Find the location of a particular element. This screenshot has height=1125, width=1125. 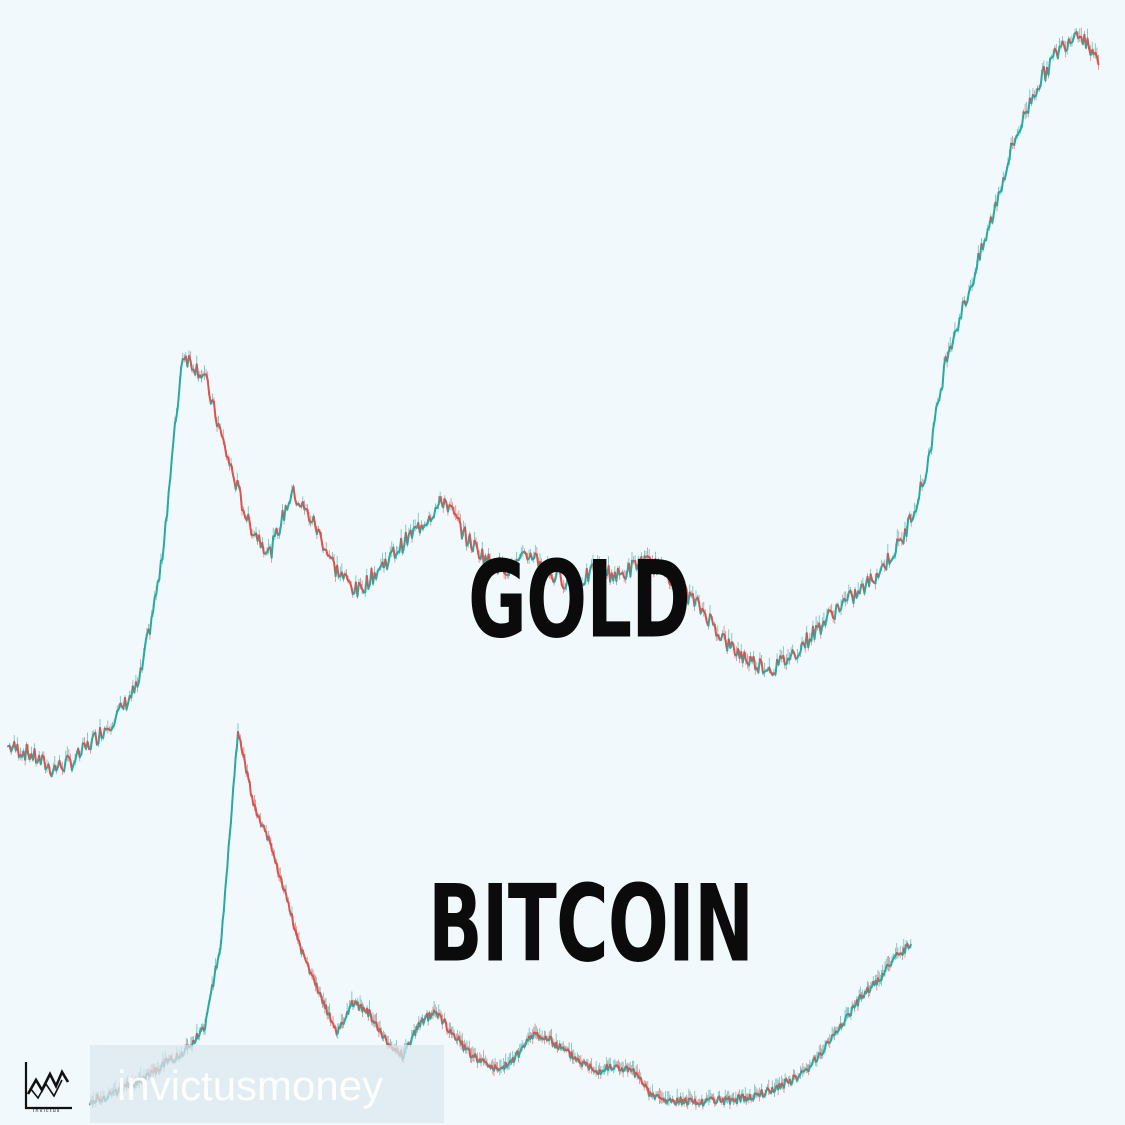

watermark-text: invictusmoney is located at coordinates (250, 1085).